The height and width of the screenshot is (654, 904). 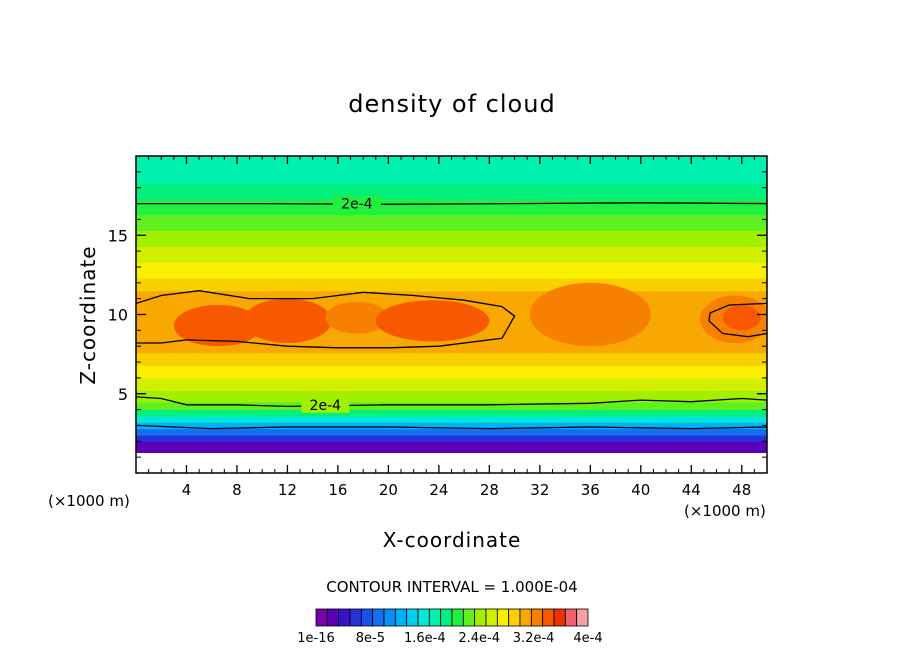 What do you see at coordinates (451, 104) in the screenshot?
I see `chart-title: density of cloud` at bounding box center [451, 104].